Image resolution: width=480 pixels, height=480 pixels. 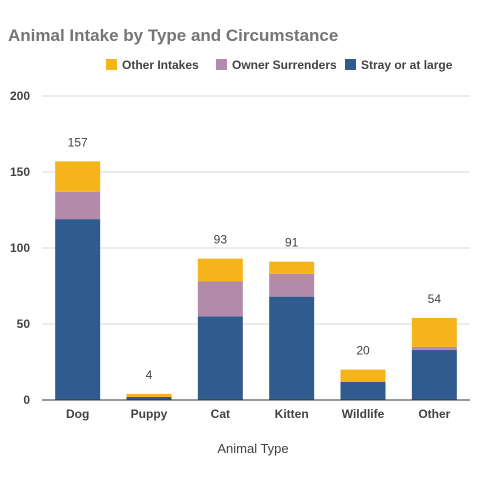 What do you see at coordinates (20, 172) in the screenshot?
I see `y-tick-label: 150` at bounding box center [20, 172].